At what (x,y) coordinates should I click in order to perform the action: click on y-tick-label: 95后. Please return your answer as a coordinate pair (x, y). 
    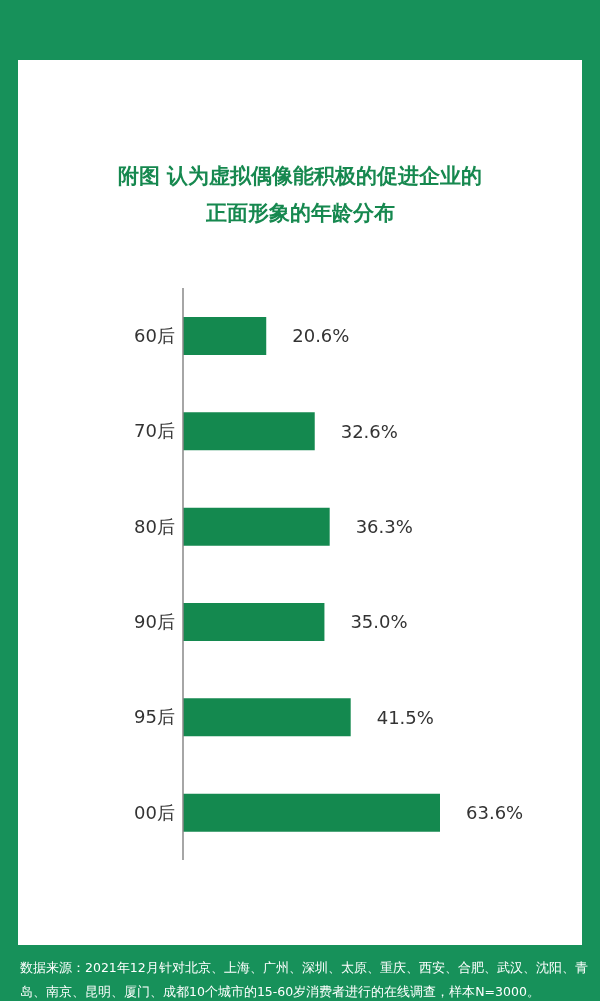
    Looking at the image, I should click on (154, 717).